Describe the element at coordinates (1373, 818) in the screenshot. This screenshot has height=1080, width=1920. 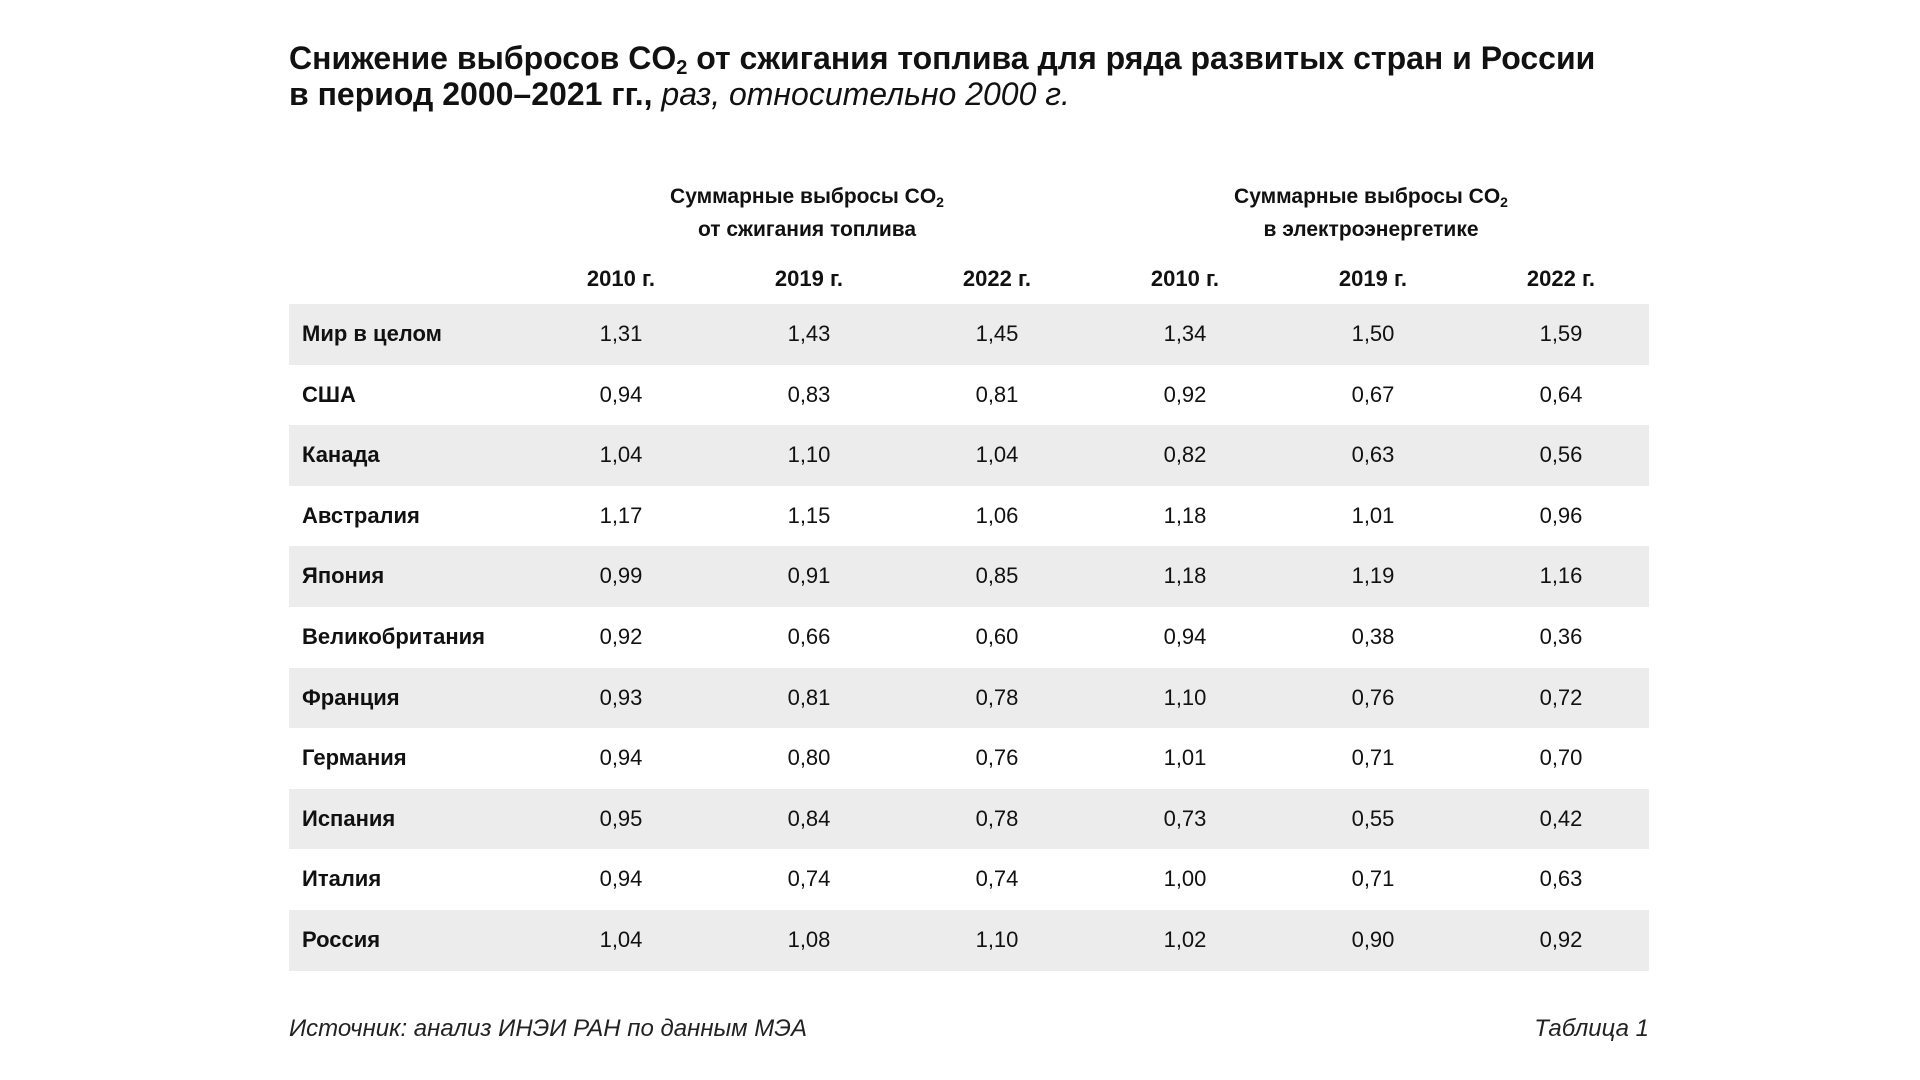
I see `value-cell: 0,55` at that location.